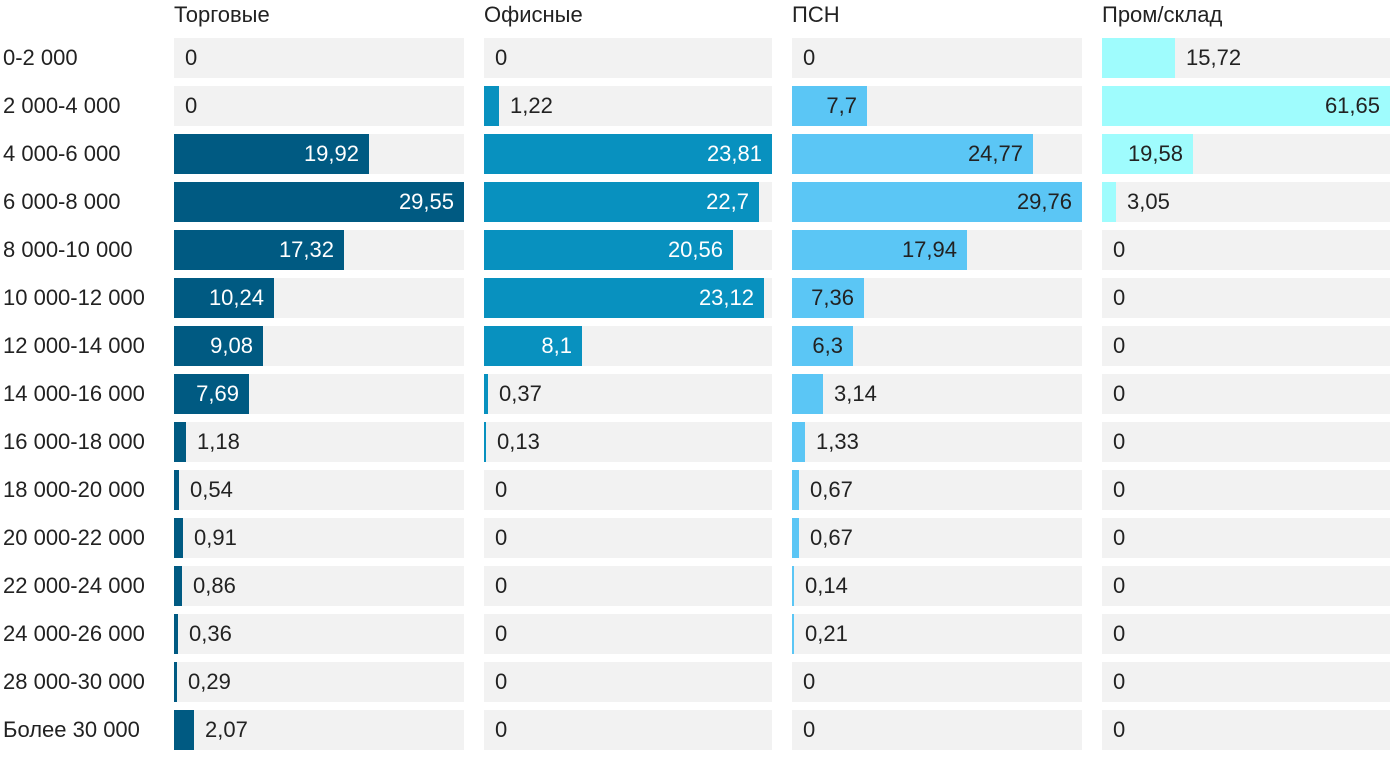  What do you see at coordinates (71, 729) in the screenshot?
I see `category-label: Более 30 000` at bounding box center [71, 729].